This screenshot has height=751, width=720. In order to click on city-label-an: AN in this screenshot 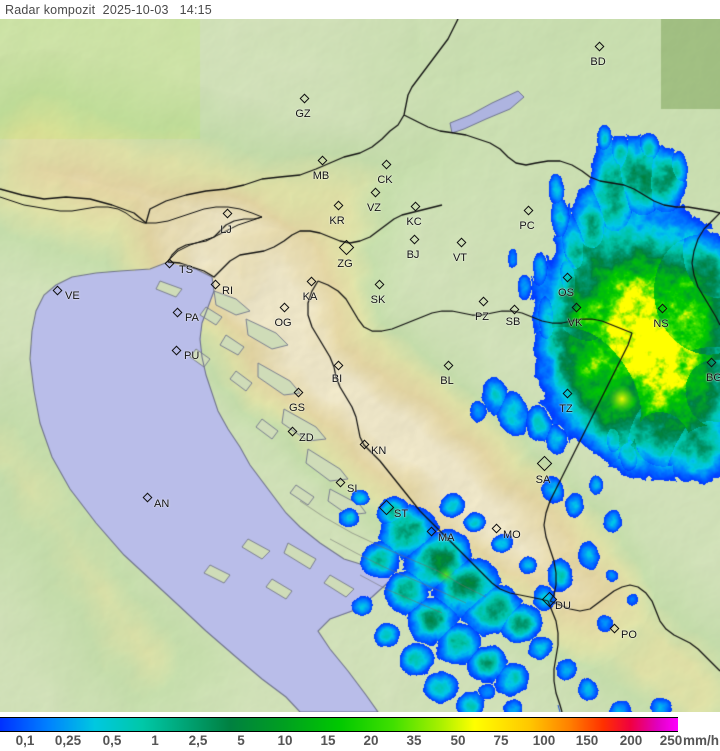, I will do `click(162, 504)`.